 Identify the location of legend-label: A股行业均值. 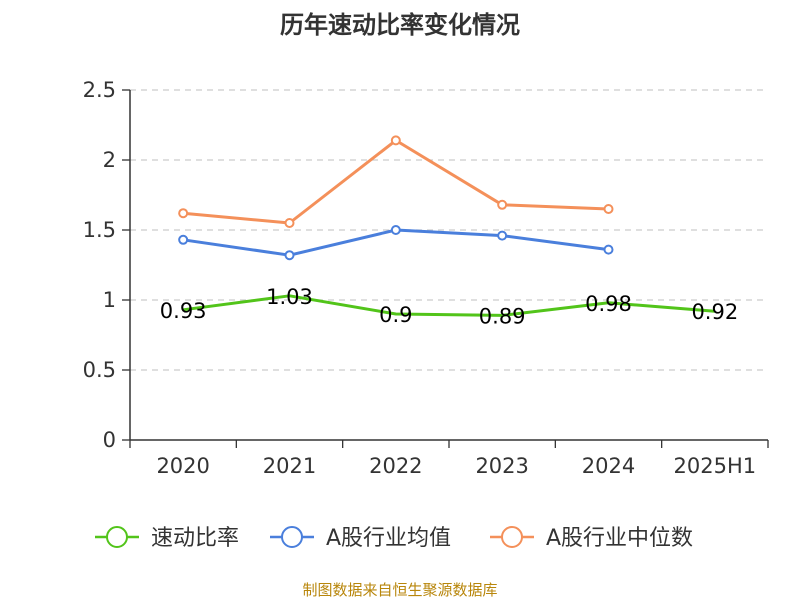
(388, 538).